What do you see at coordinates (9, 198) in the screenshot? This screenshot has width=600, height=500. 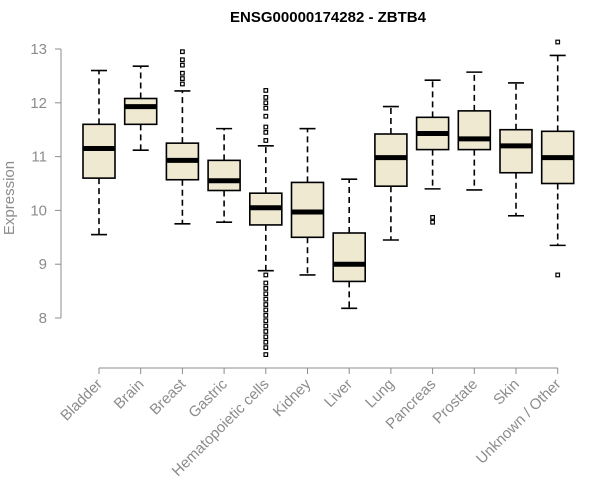 I see `y-axis-label: Expression` at bounding box center [9, 198].